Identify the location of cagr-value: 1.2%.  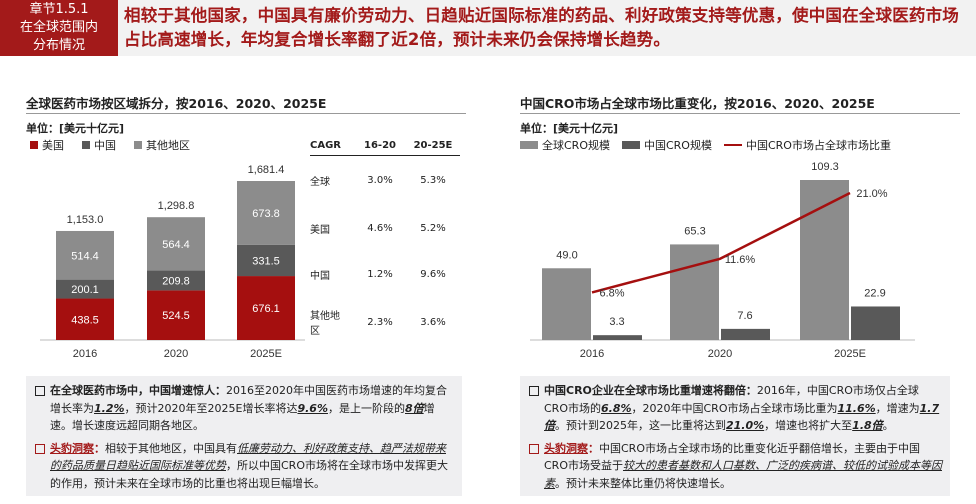
(380, 274).